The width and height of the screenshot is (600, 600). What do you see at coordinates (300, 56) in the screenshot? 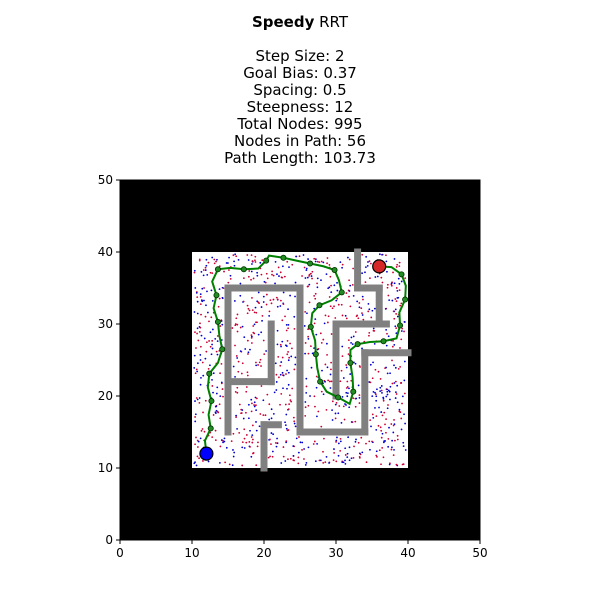
I see `title-step-size: Step Size: 2` at bounding box center [300, 56].